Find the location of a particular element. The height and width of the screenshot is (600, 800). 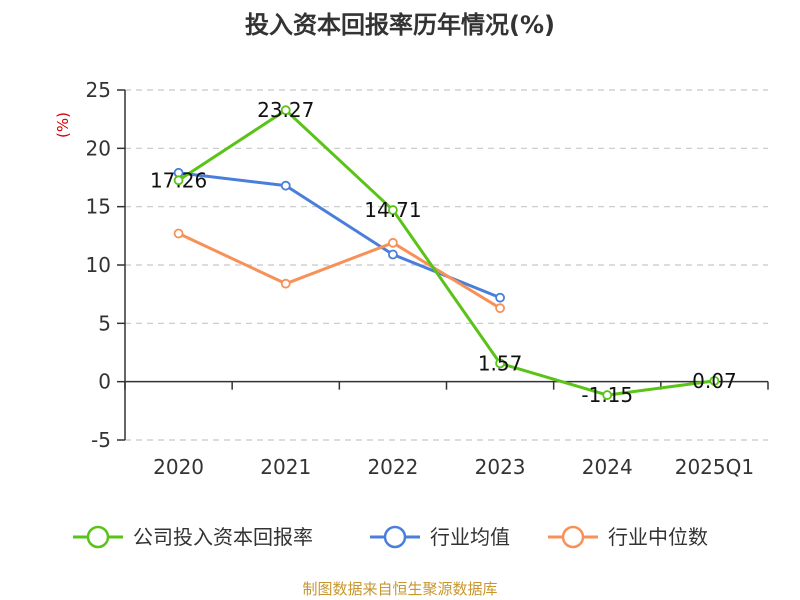

data-label: -1.15 is located at coordinates (607, 395).